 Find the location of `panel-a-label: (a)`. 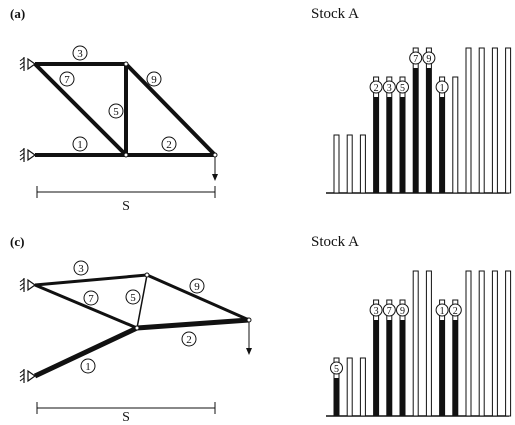

panel-a-label: (a) is located at coordinates (17, 13).